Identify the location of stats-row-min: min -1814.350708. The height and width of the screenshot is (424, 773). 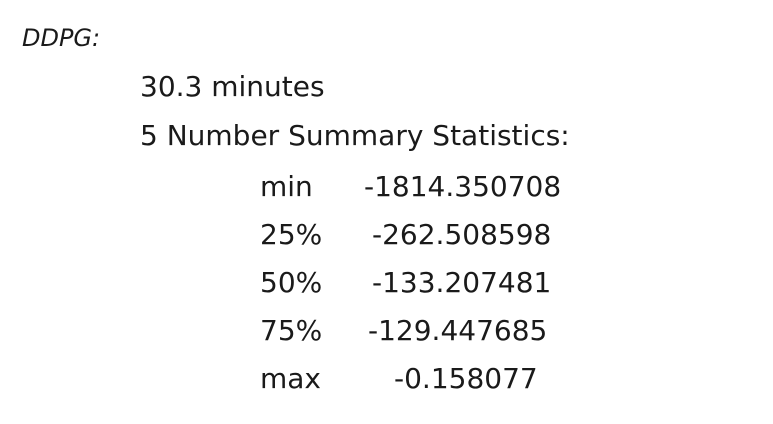
(430, 192).